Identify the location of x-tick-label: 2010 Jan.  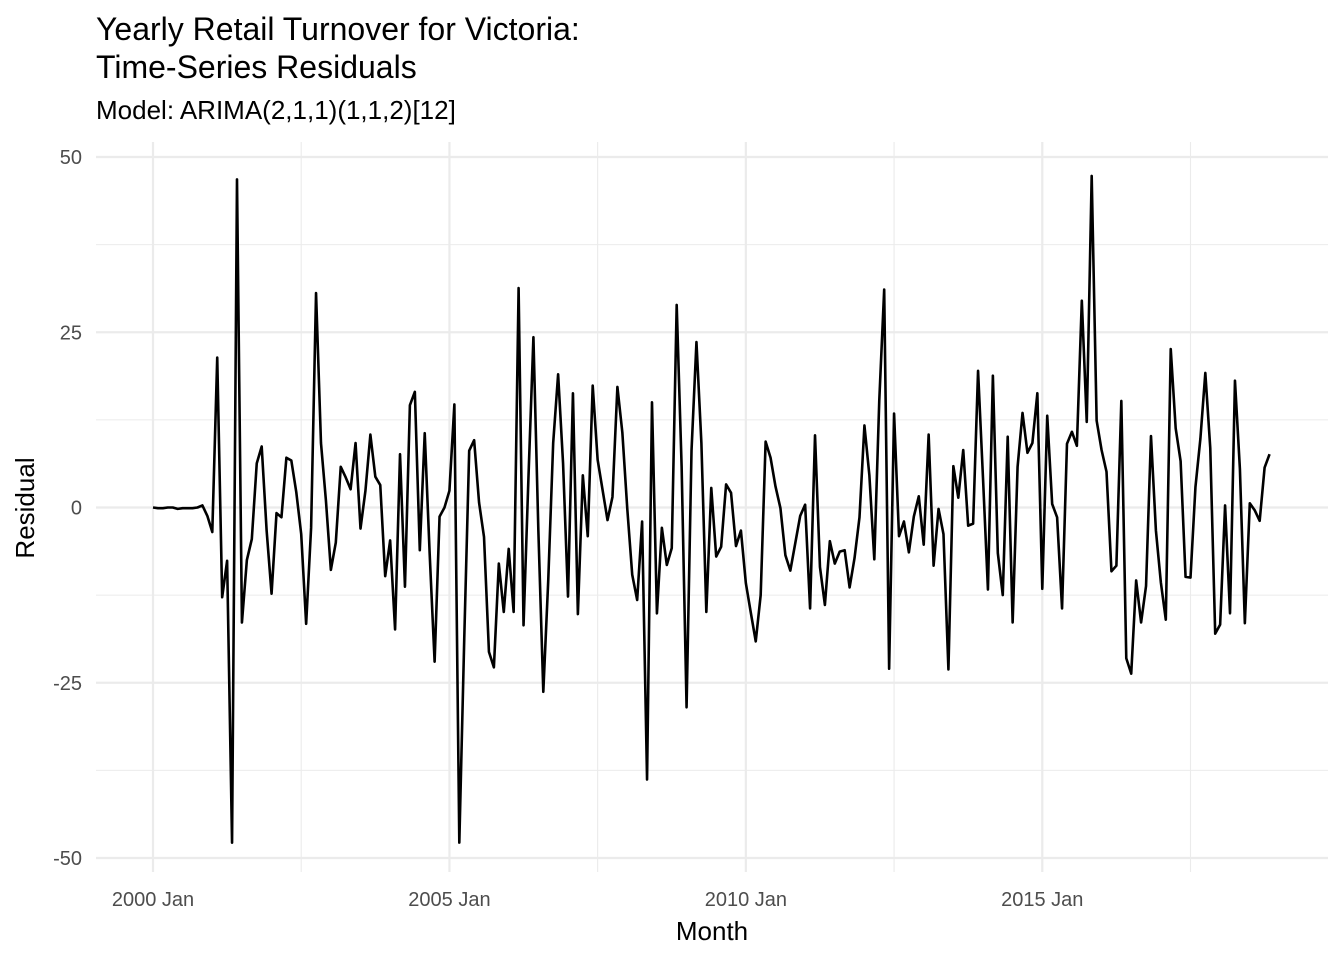
(746, 900).